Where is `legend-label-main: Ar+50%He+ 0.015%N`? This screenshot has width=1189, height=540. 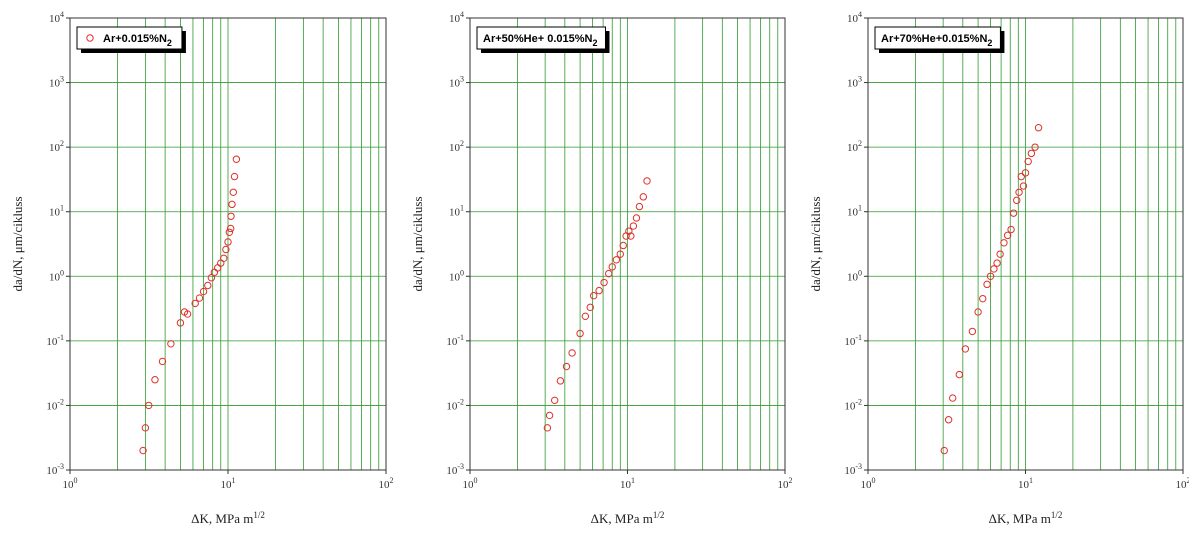
legend-label-main: Ar+50%He+ 0.015%N is located at coordinates (538, 39).